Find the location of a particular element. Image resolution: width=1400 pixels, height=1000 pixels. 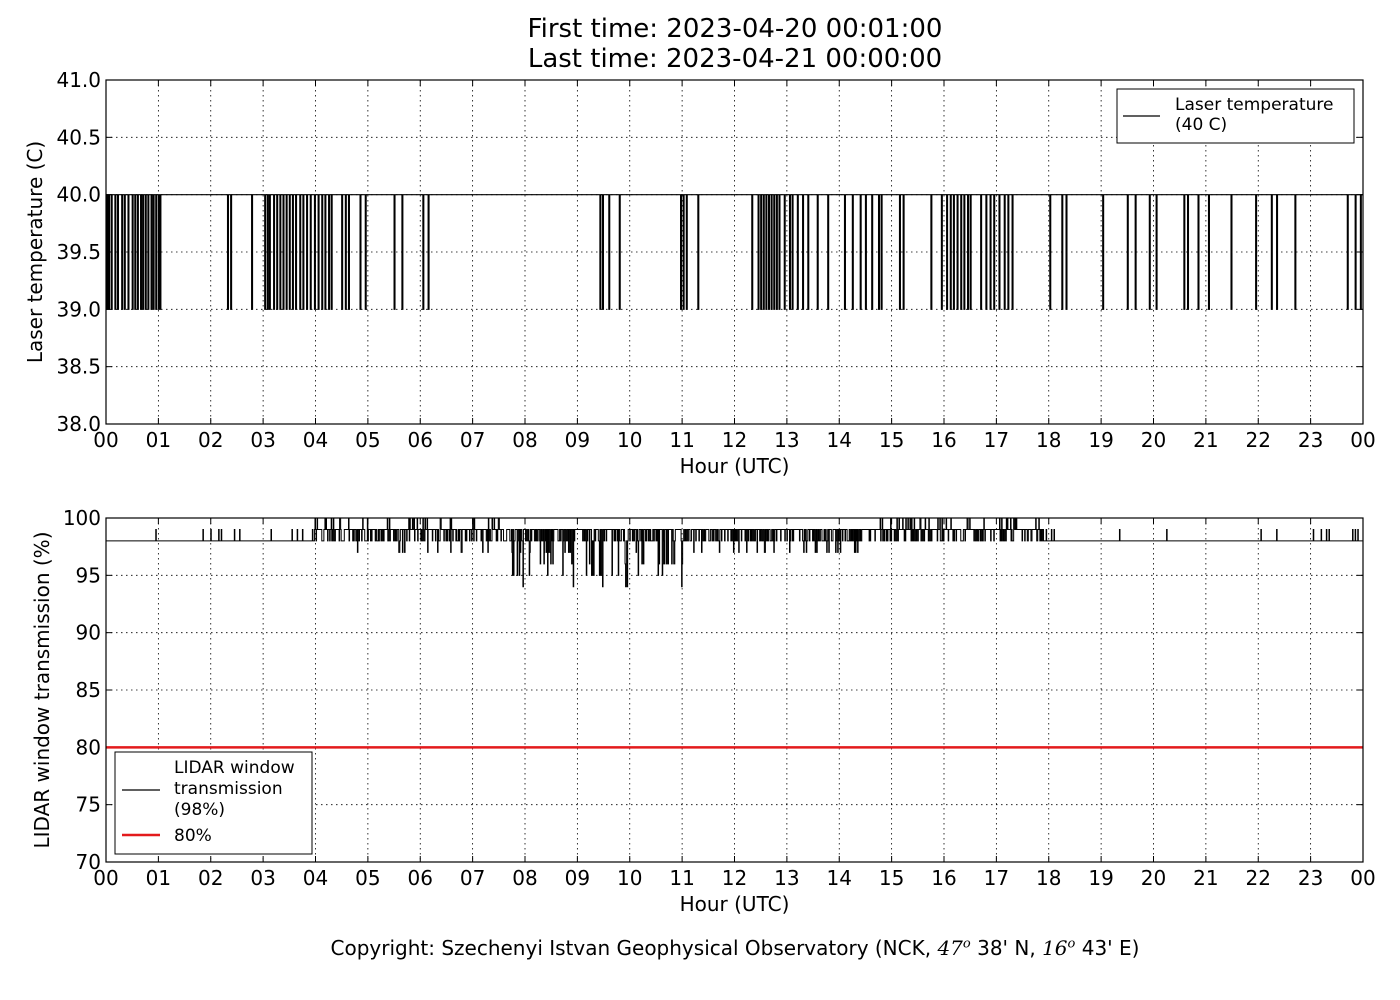

series-line-laser-temperature is located at coordinates (734, 252).